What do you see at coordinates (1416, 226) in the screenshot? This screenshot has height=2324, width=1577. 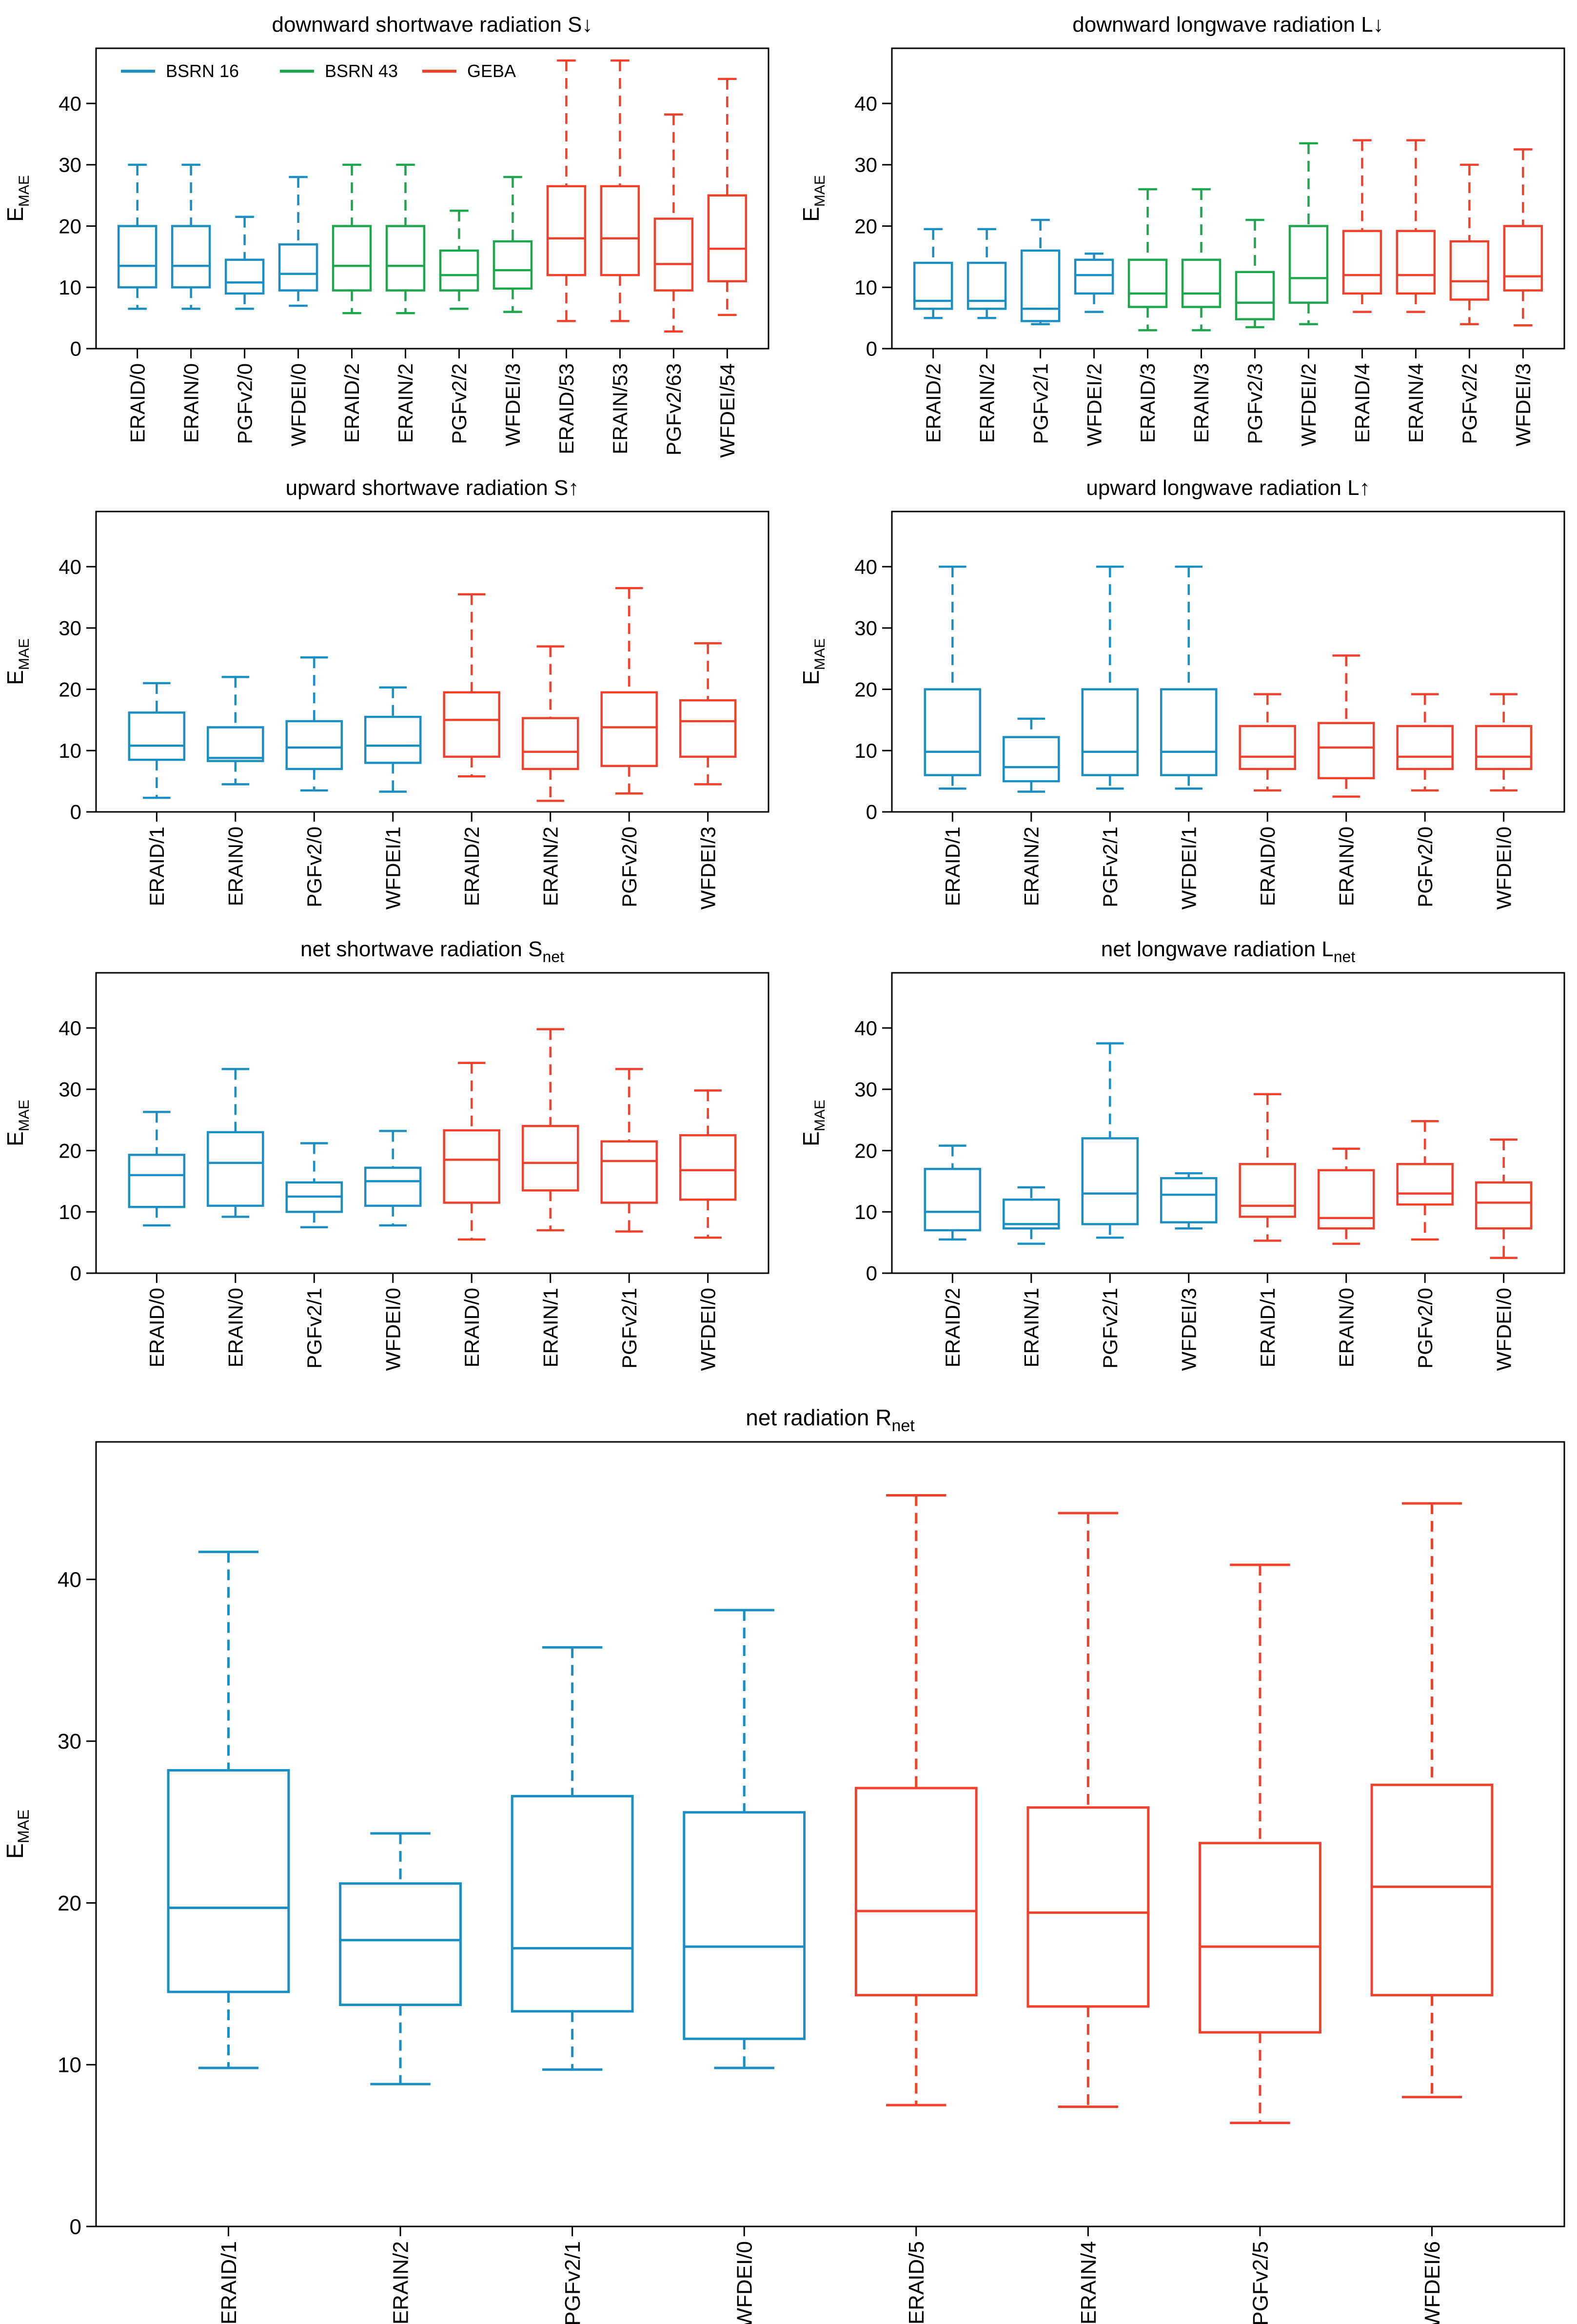 I see `box-ERAIN/4` at bounding box center [1416, 226].